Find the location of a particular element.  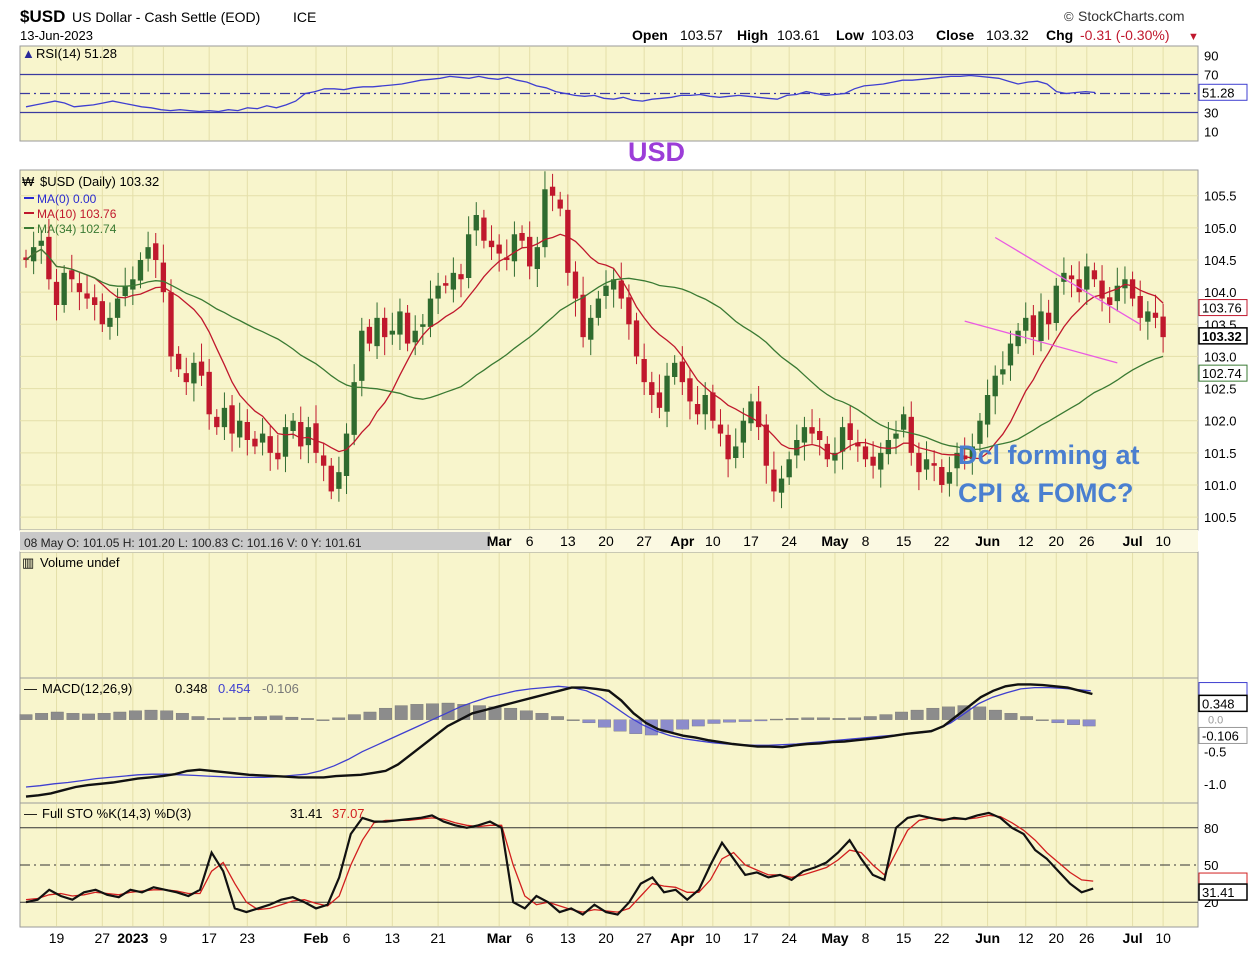

macd-ytick-1: -0.5 is located at coordinates (1215, 752).